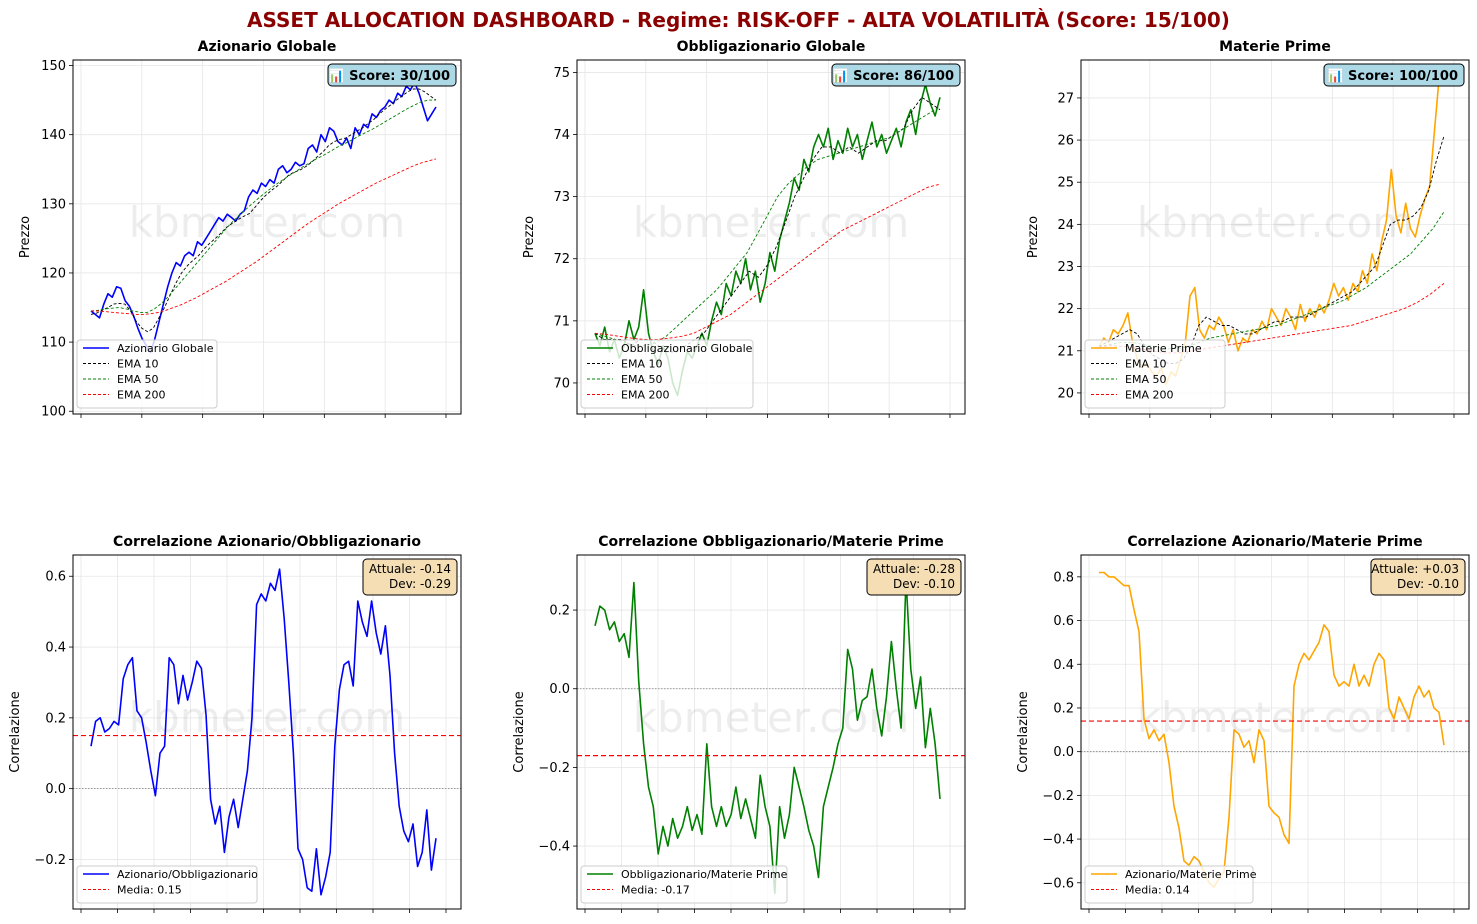 This screenshot has width=1477, height=924. I want to click on legend-entry: EMA 50, so click(641, 379).